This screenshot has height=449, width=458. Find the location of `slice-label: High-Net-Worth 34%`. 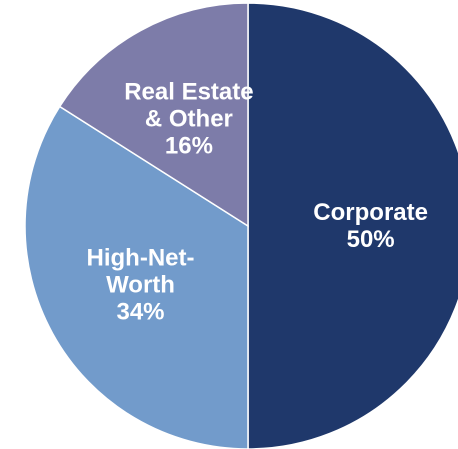

slice-label: High-Net-Worth 34% is located at coordinates (141, 285).